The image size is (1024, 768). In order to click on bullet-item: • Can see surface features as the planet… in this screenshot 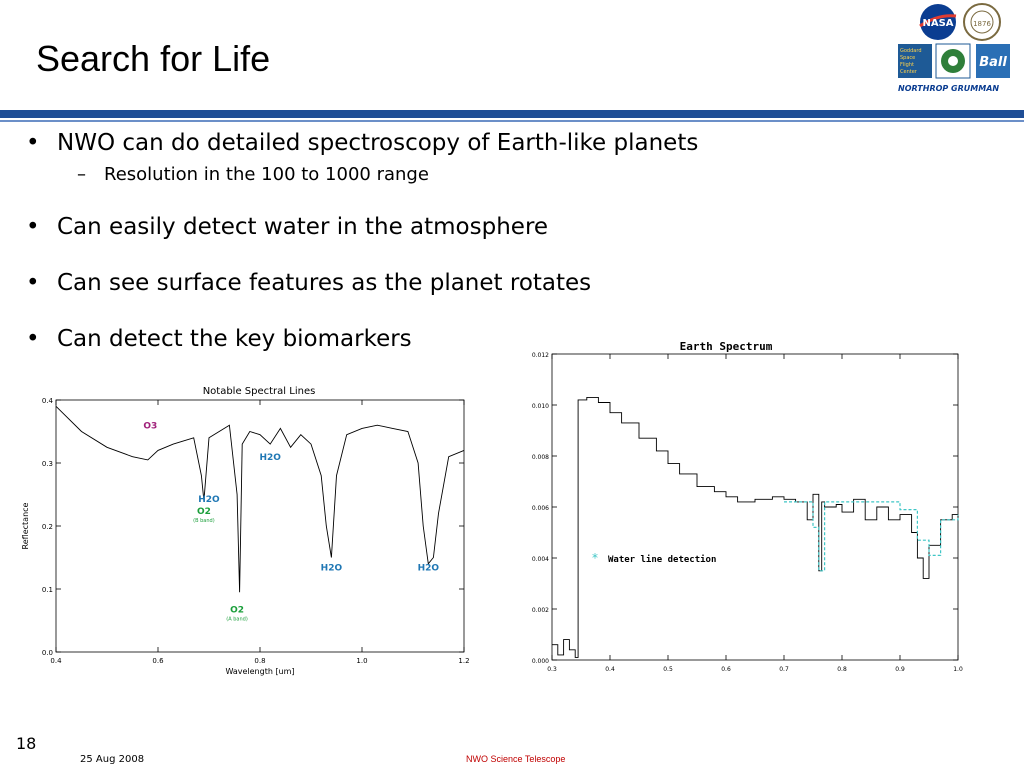, I will do `click(422, 283)`.